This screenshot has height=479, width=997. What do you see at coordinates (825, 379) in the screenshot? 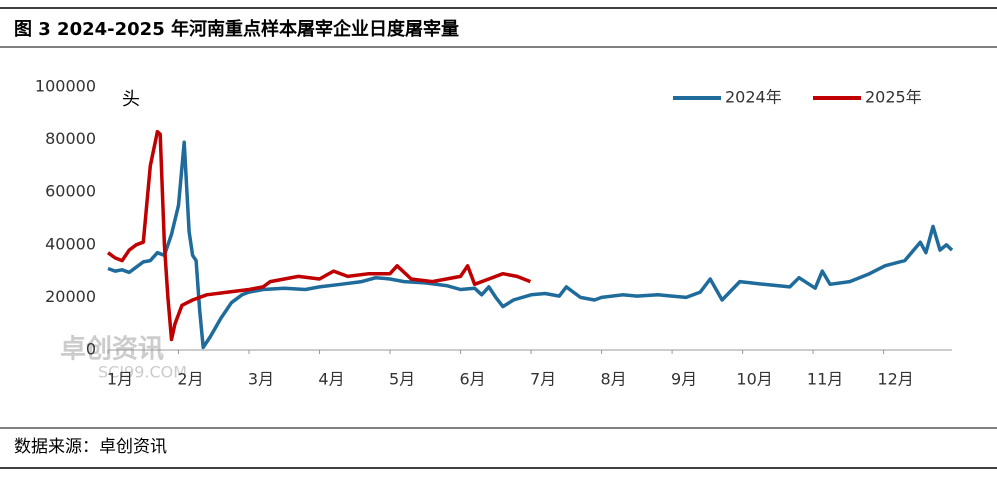
I see `x-tick-label: 11月` at bounding box center [825, 379].